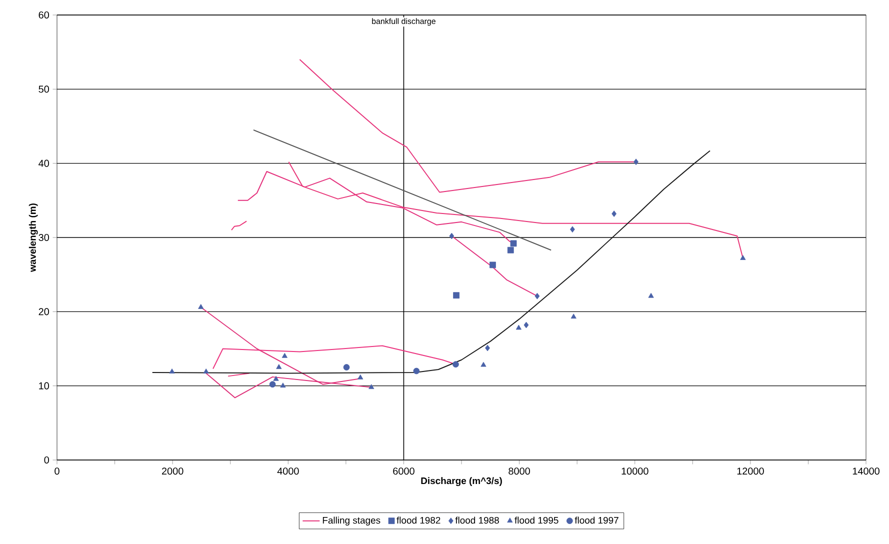  I want to click on y-tick-label: 50, so click(44, 89).